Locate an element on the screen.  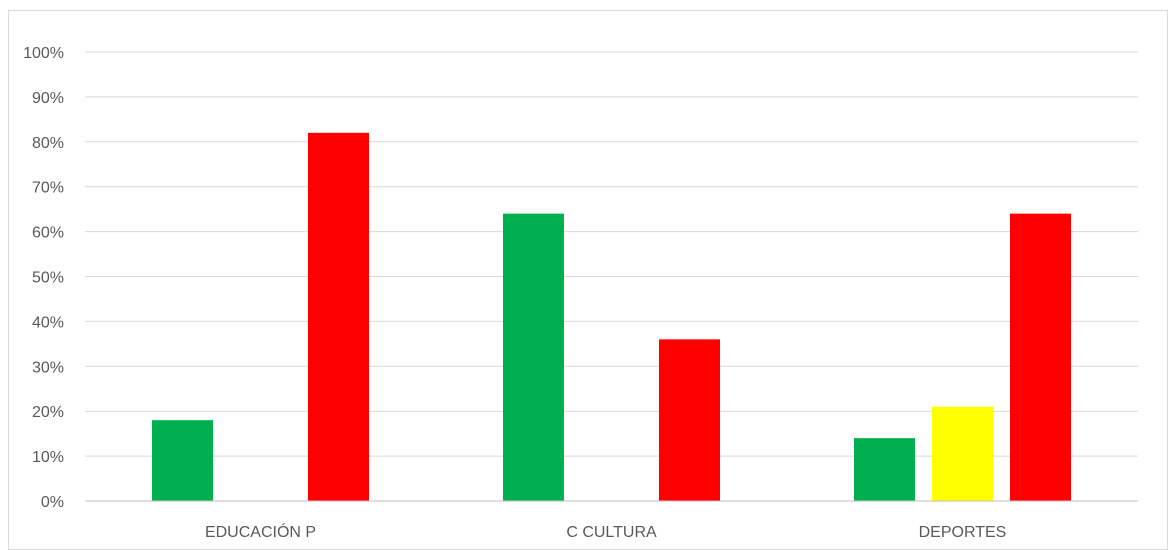
y-tick-label: 70% is located at coordinates (48, 188).